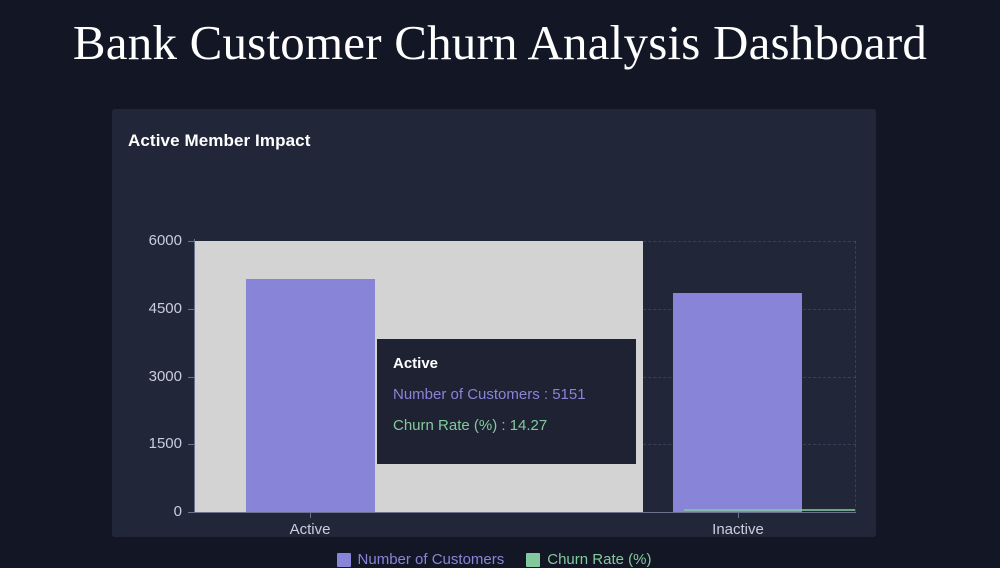  I want to click on y-axis-label-6000: 6000, so click(165, 240).